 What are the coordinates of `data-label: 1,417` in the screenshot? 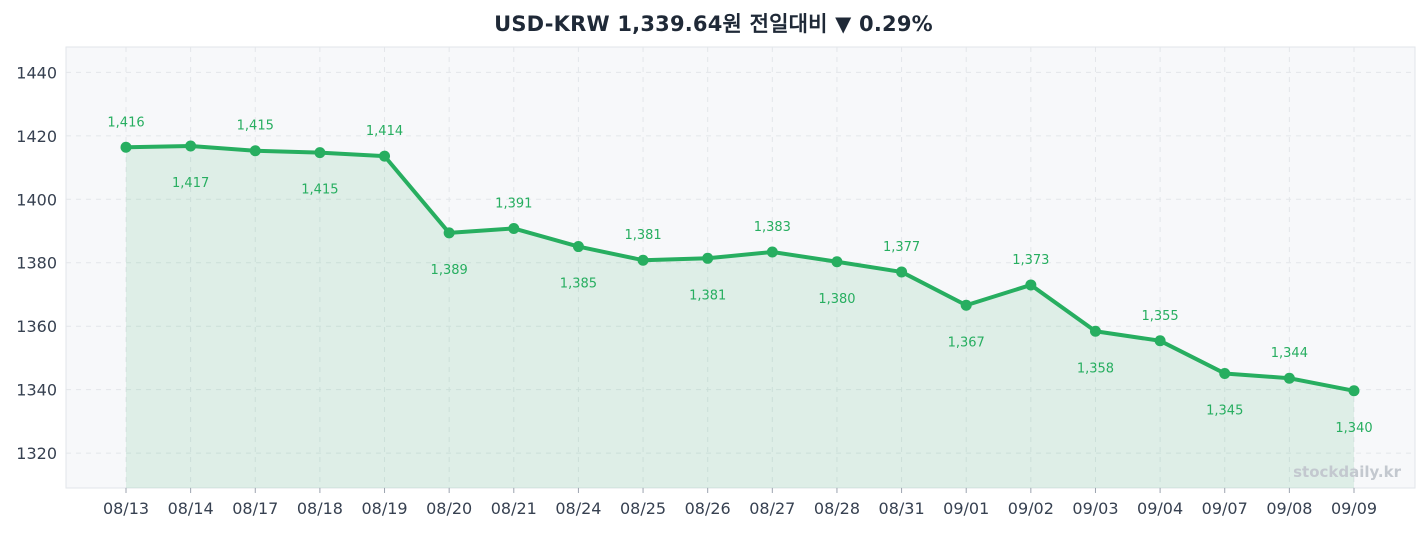 It's located at (190, 183).